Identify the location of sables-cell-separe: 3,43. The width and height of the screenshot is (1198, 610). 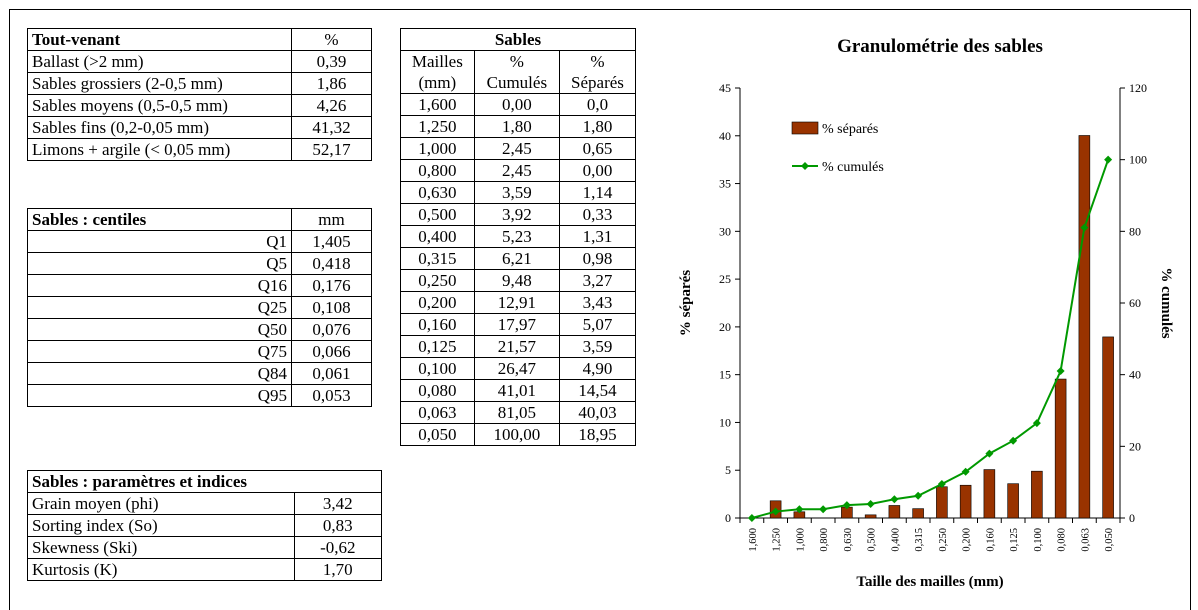
(597, 302).